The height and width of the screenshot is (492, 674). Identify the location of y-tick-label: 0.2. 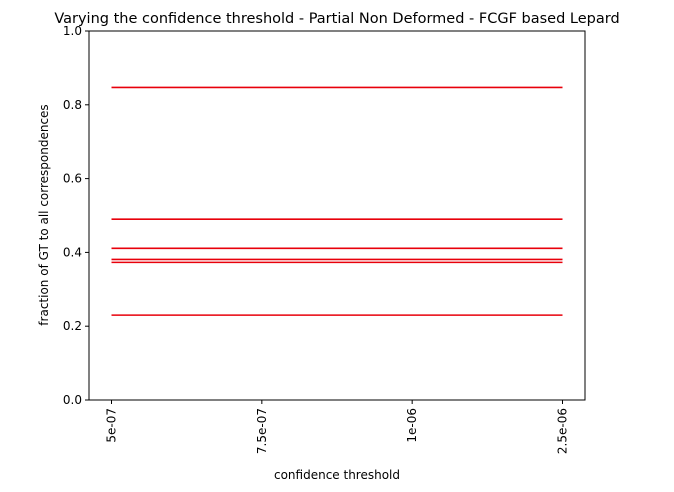
(72, 326).